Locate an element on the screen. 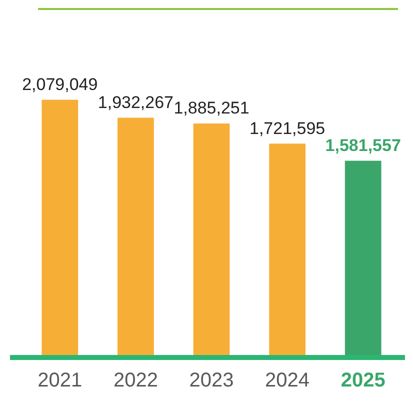  data-label: 1,721,595 is located at coordinates (287, 128).